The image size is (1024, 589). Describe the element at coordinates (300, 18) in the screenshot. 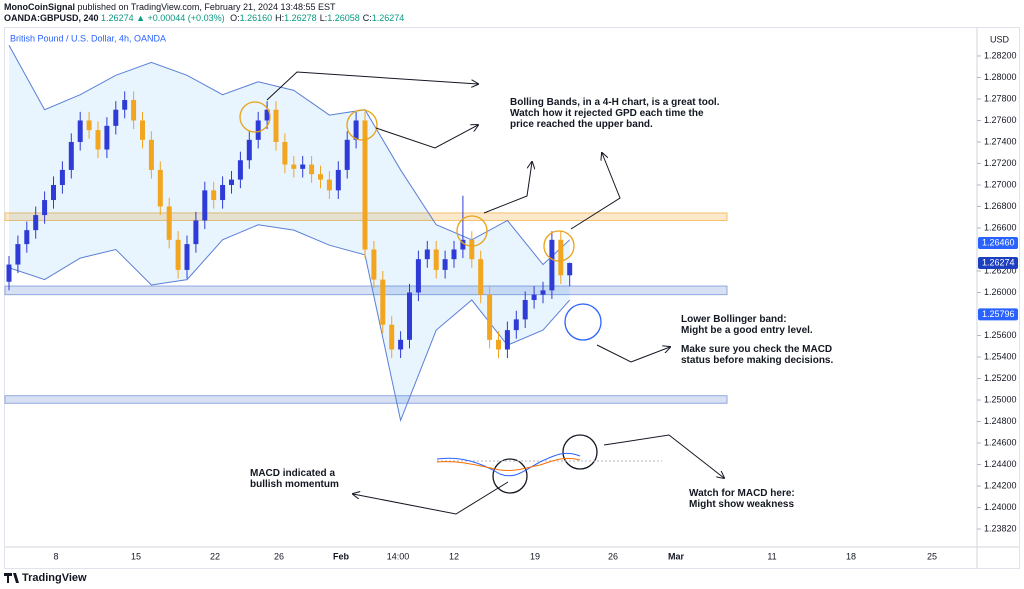

I see `ohlc-value: 1.26278` at that location.